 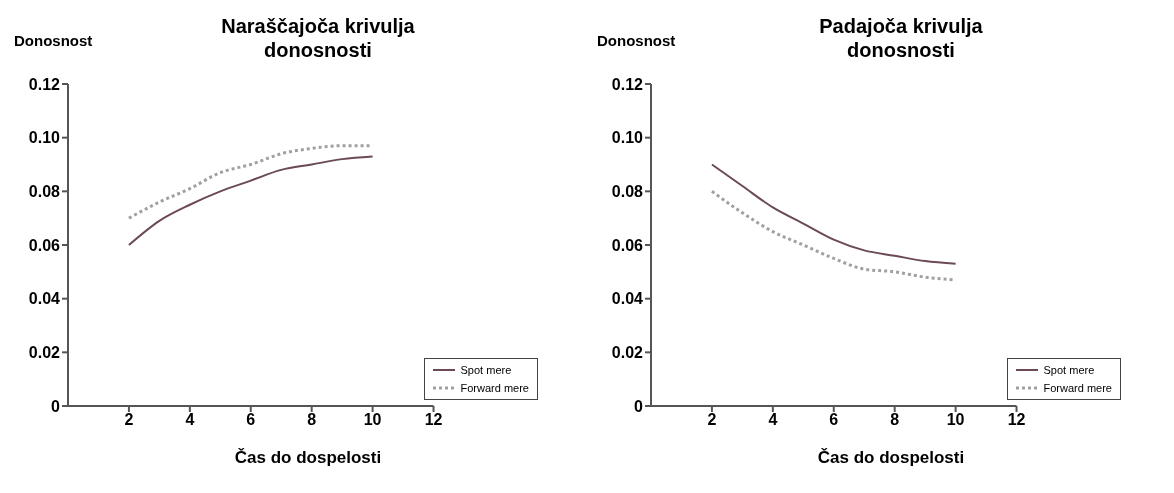 What do you see at coordinates (901, 38) in the screenshot?
I see `chart-title: Padajoča krivulja donosnosti` at bounding box center [901, 38].